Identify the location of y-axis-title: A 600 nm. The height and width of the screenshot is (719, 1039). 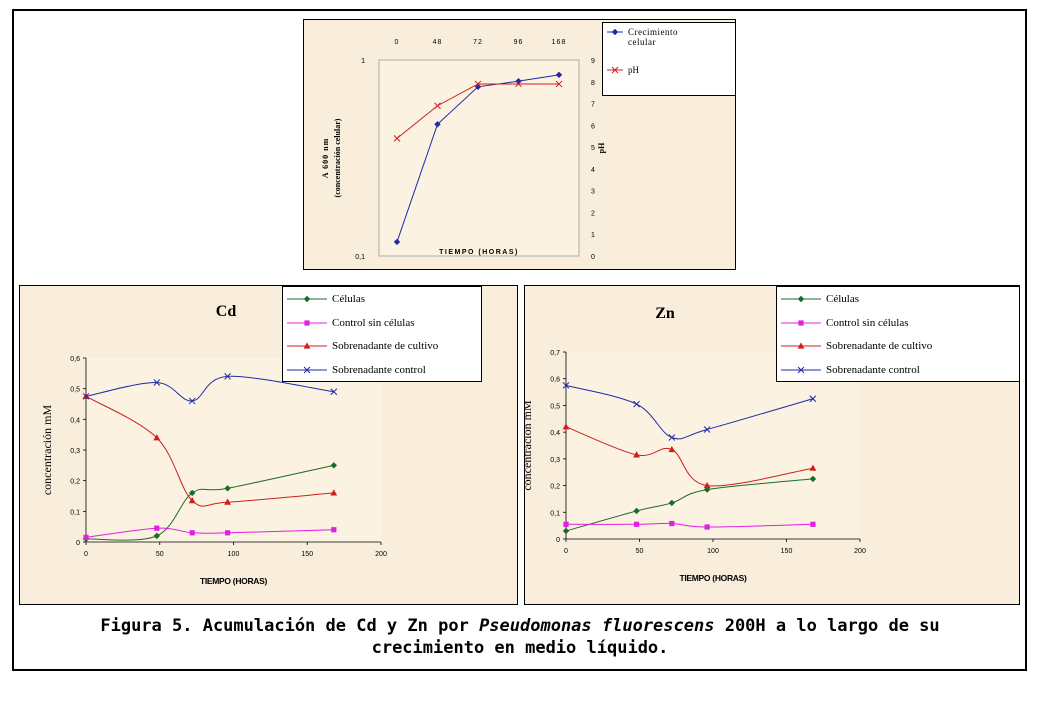
(325, 158).